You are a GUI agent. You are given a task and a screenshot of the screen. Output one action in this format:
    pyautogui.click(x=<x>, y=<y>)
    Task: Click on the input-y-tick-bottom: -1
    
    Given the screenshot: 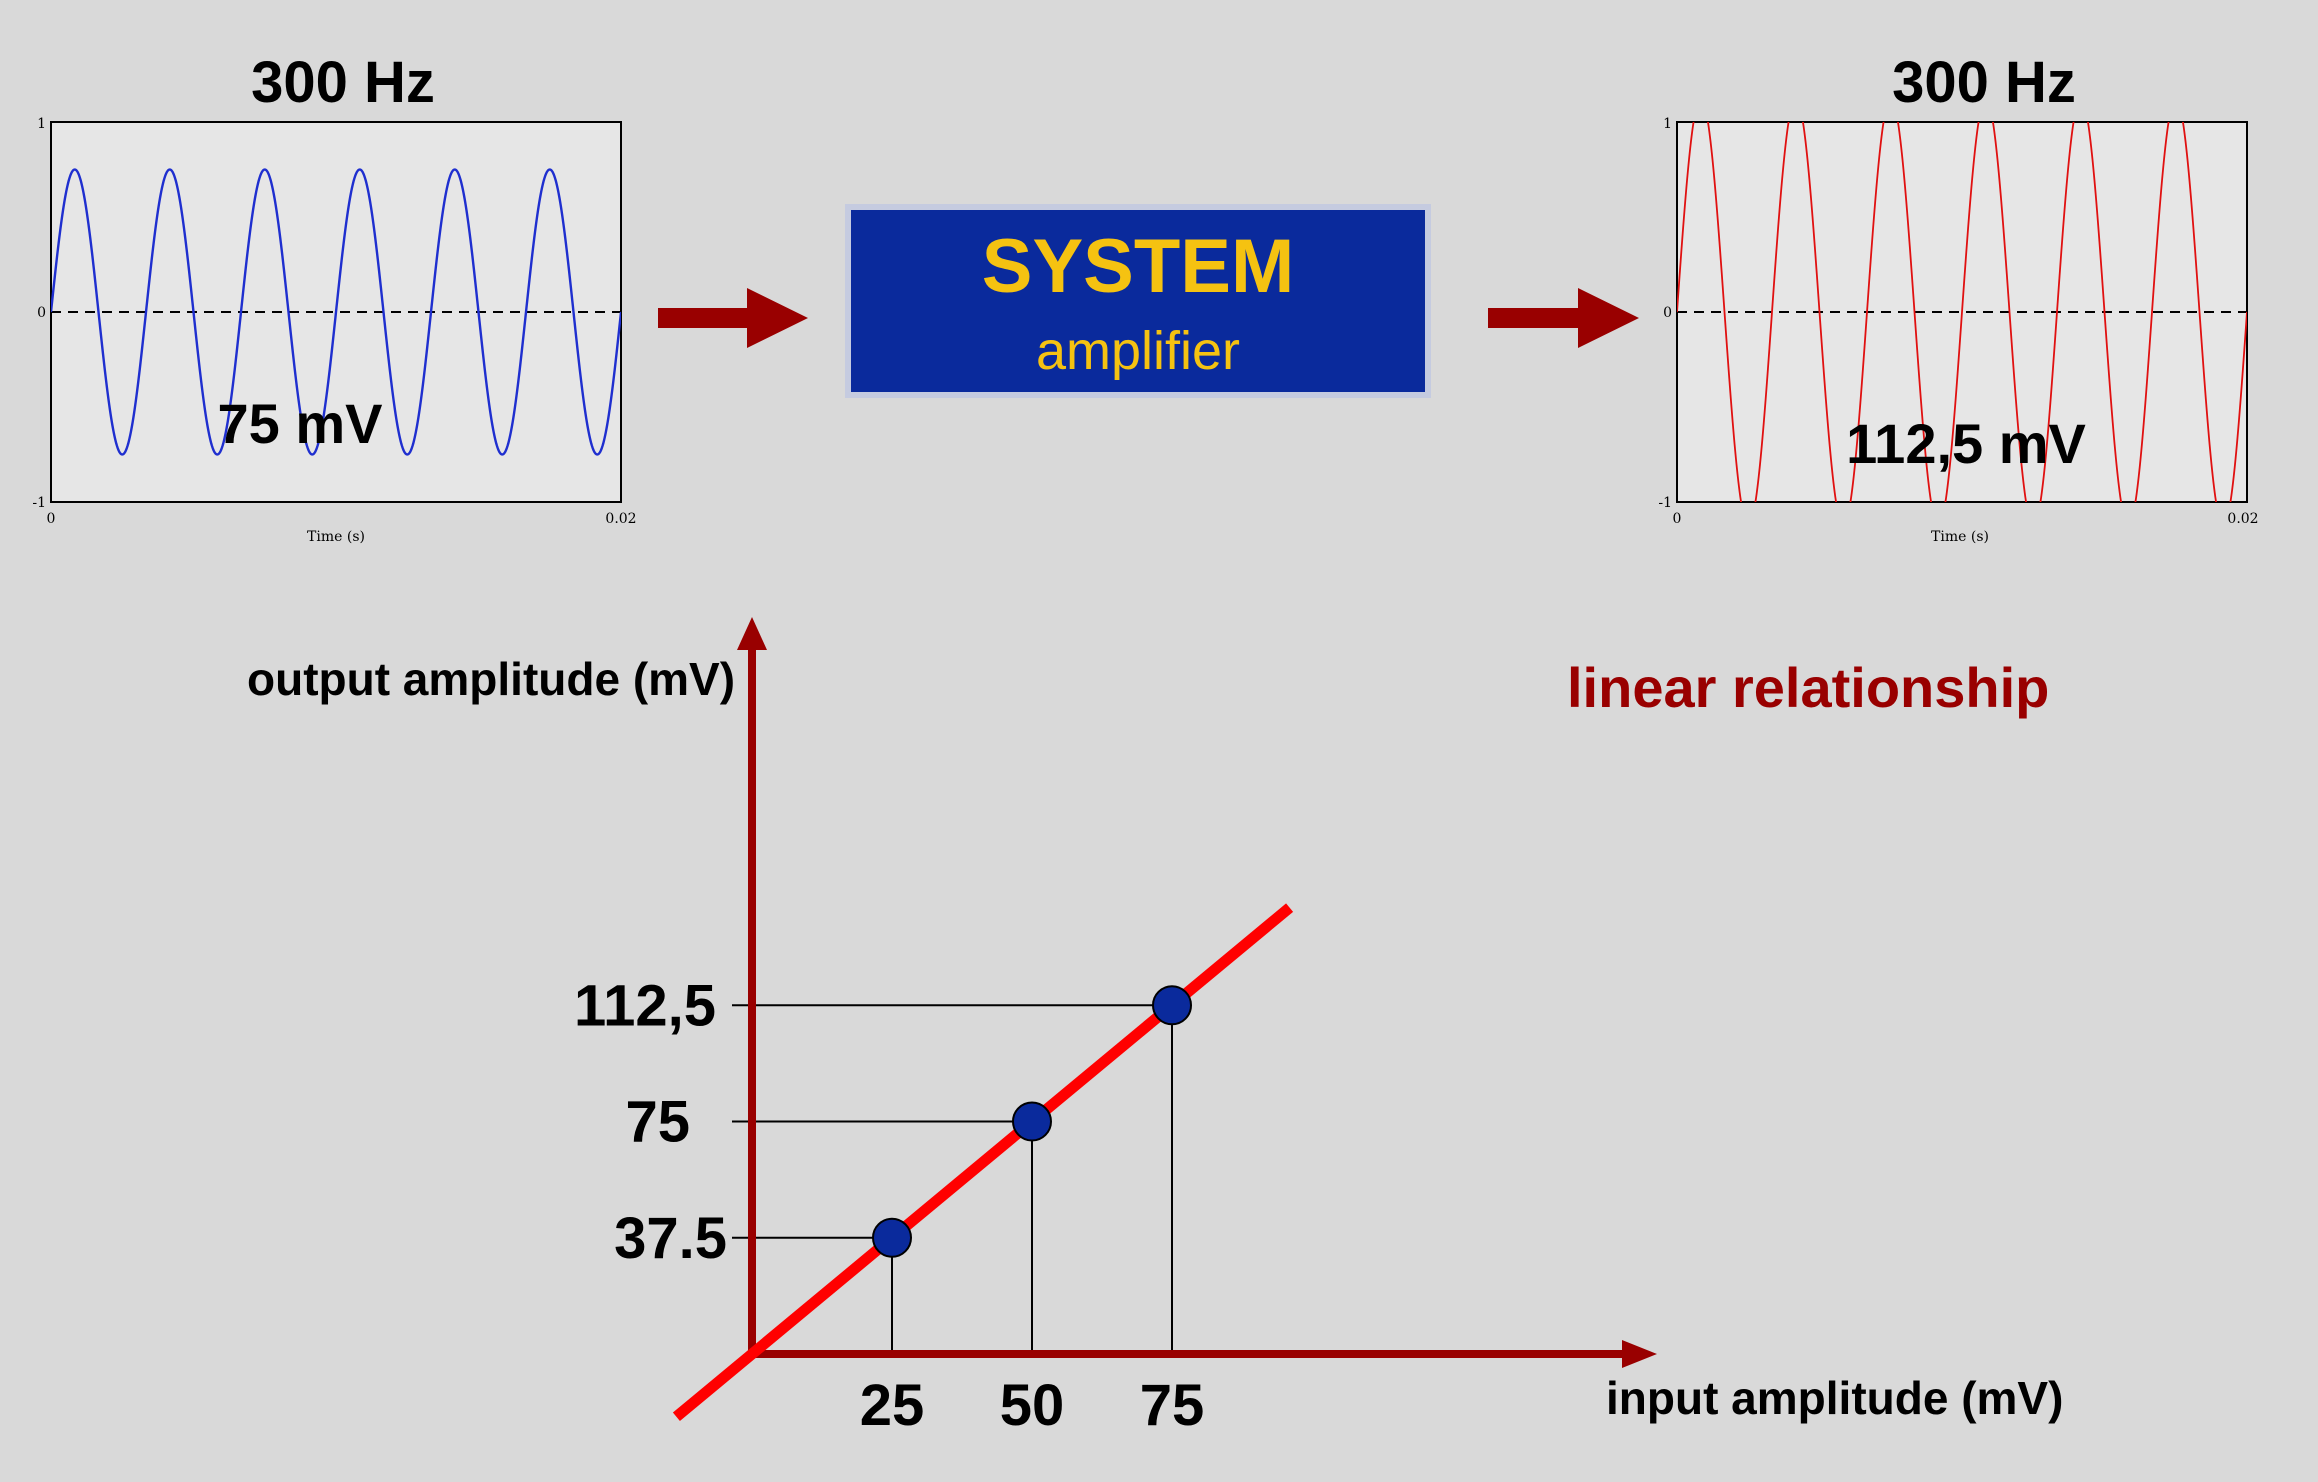 What is the action you would take?
    pyautogui.click(x=39, y=503)
    